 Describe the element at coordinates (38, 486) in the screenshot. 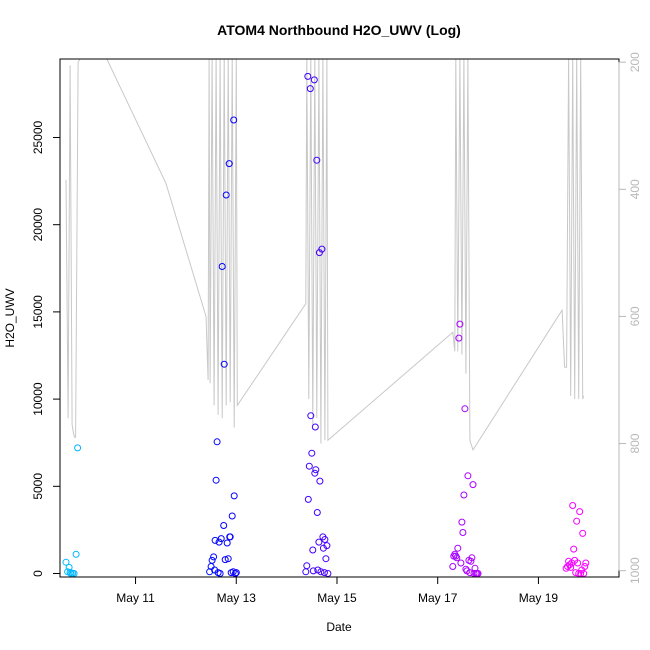

I see `y-tick-label: 5000` at that location.